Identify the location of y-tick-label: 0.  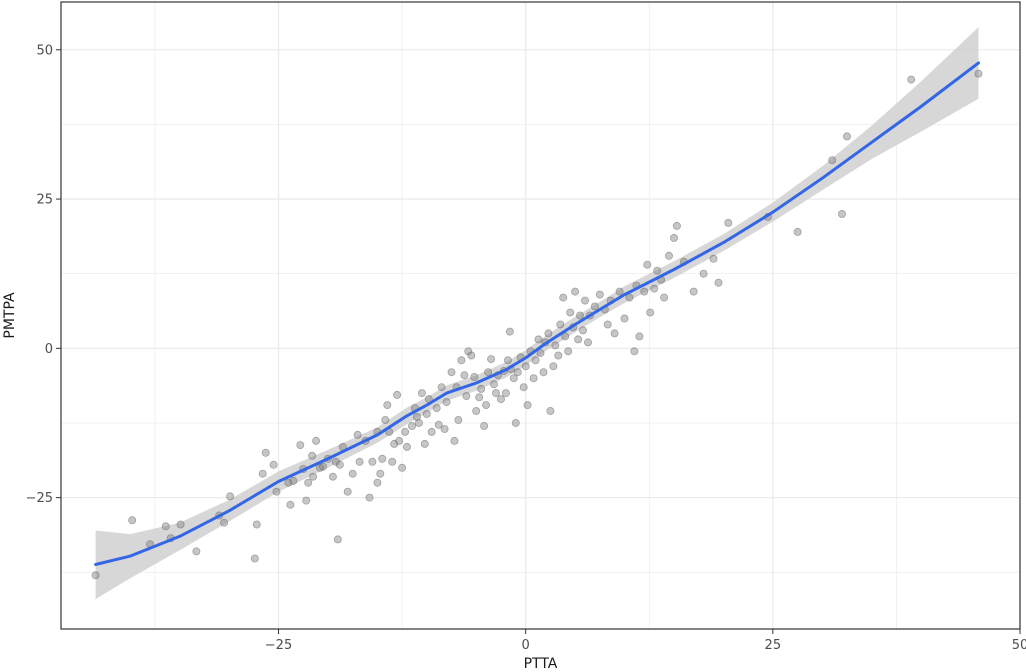
(49, 349).